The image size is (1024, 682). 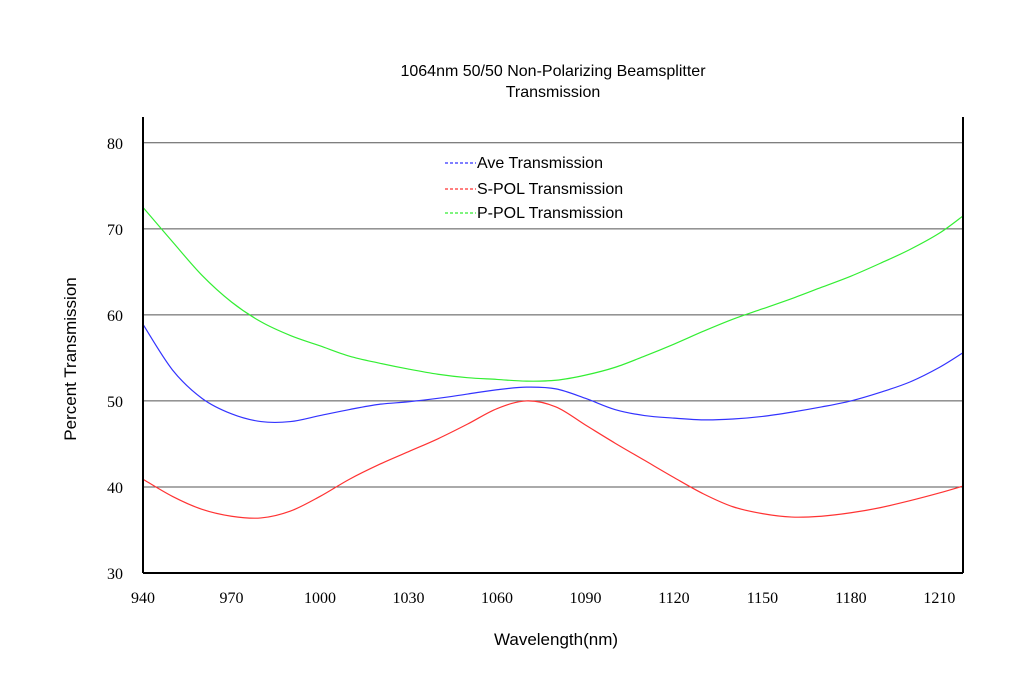 What do you see at coordinates (115, 488) in the screenshot?
I see `y-tick-label: 40` at bounding box center [115, 488].